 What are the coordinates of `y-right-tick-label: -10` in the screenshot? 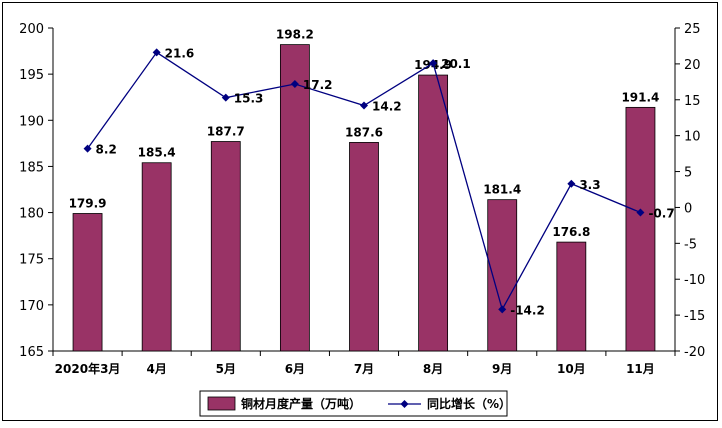 It's located at (694, 280).